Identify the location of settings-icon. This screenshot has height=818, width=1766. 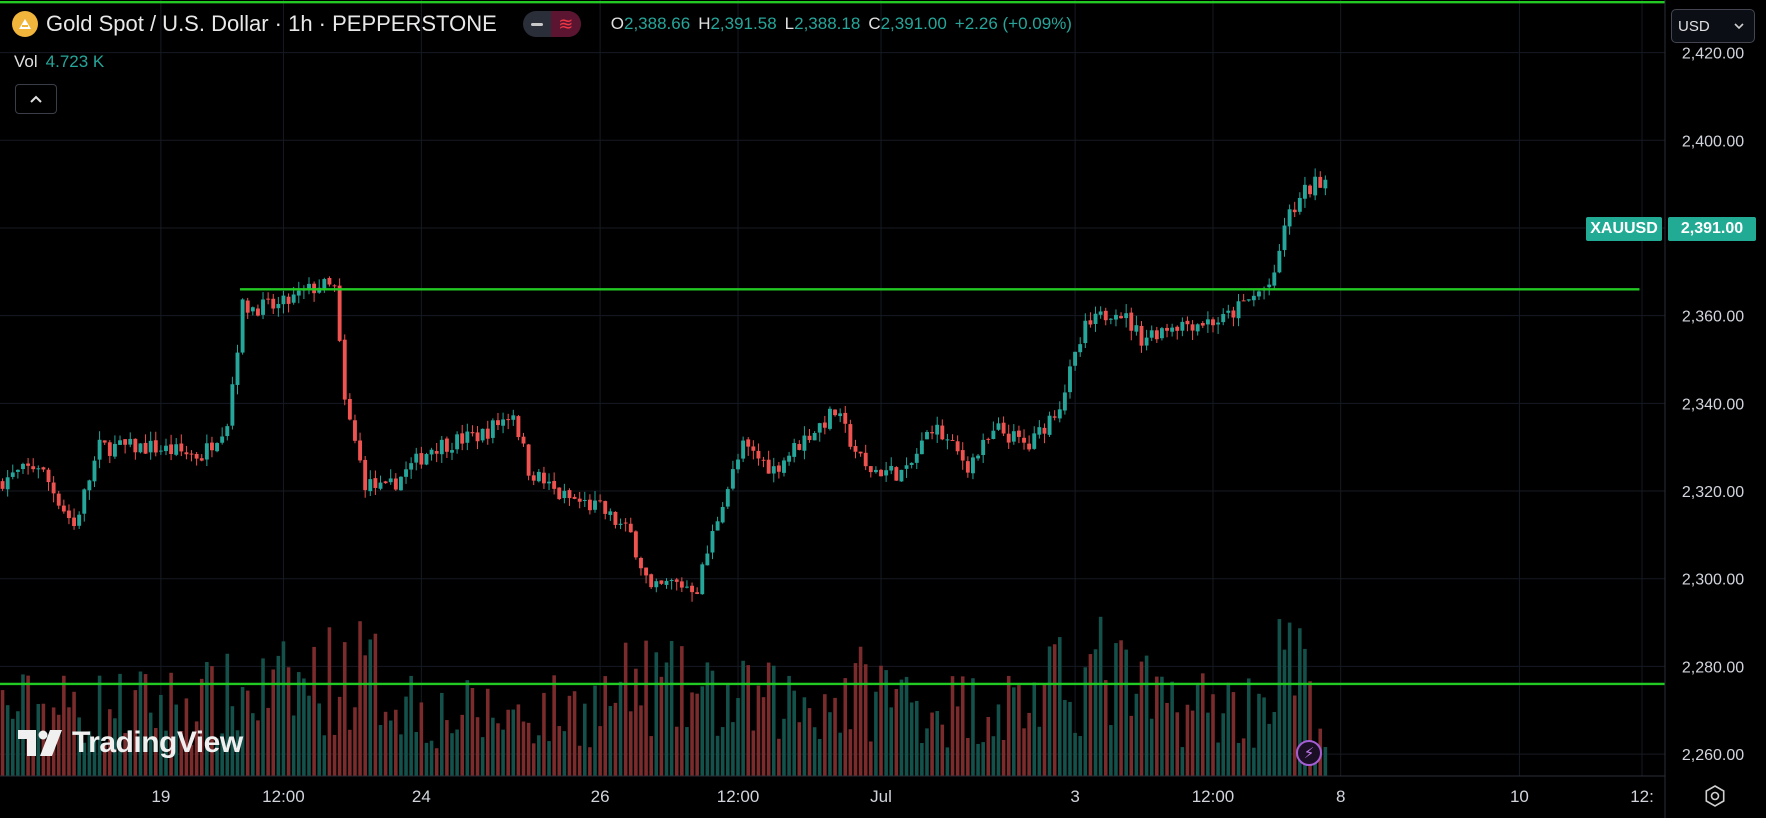
(1715, 796).